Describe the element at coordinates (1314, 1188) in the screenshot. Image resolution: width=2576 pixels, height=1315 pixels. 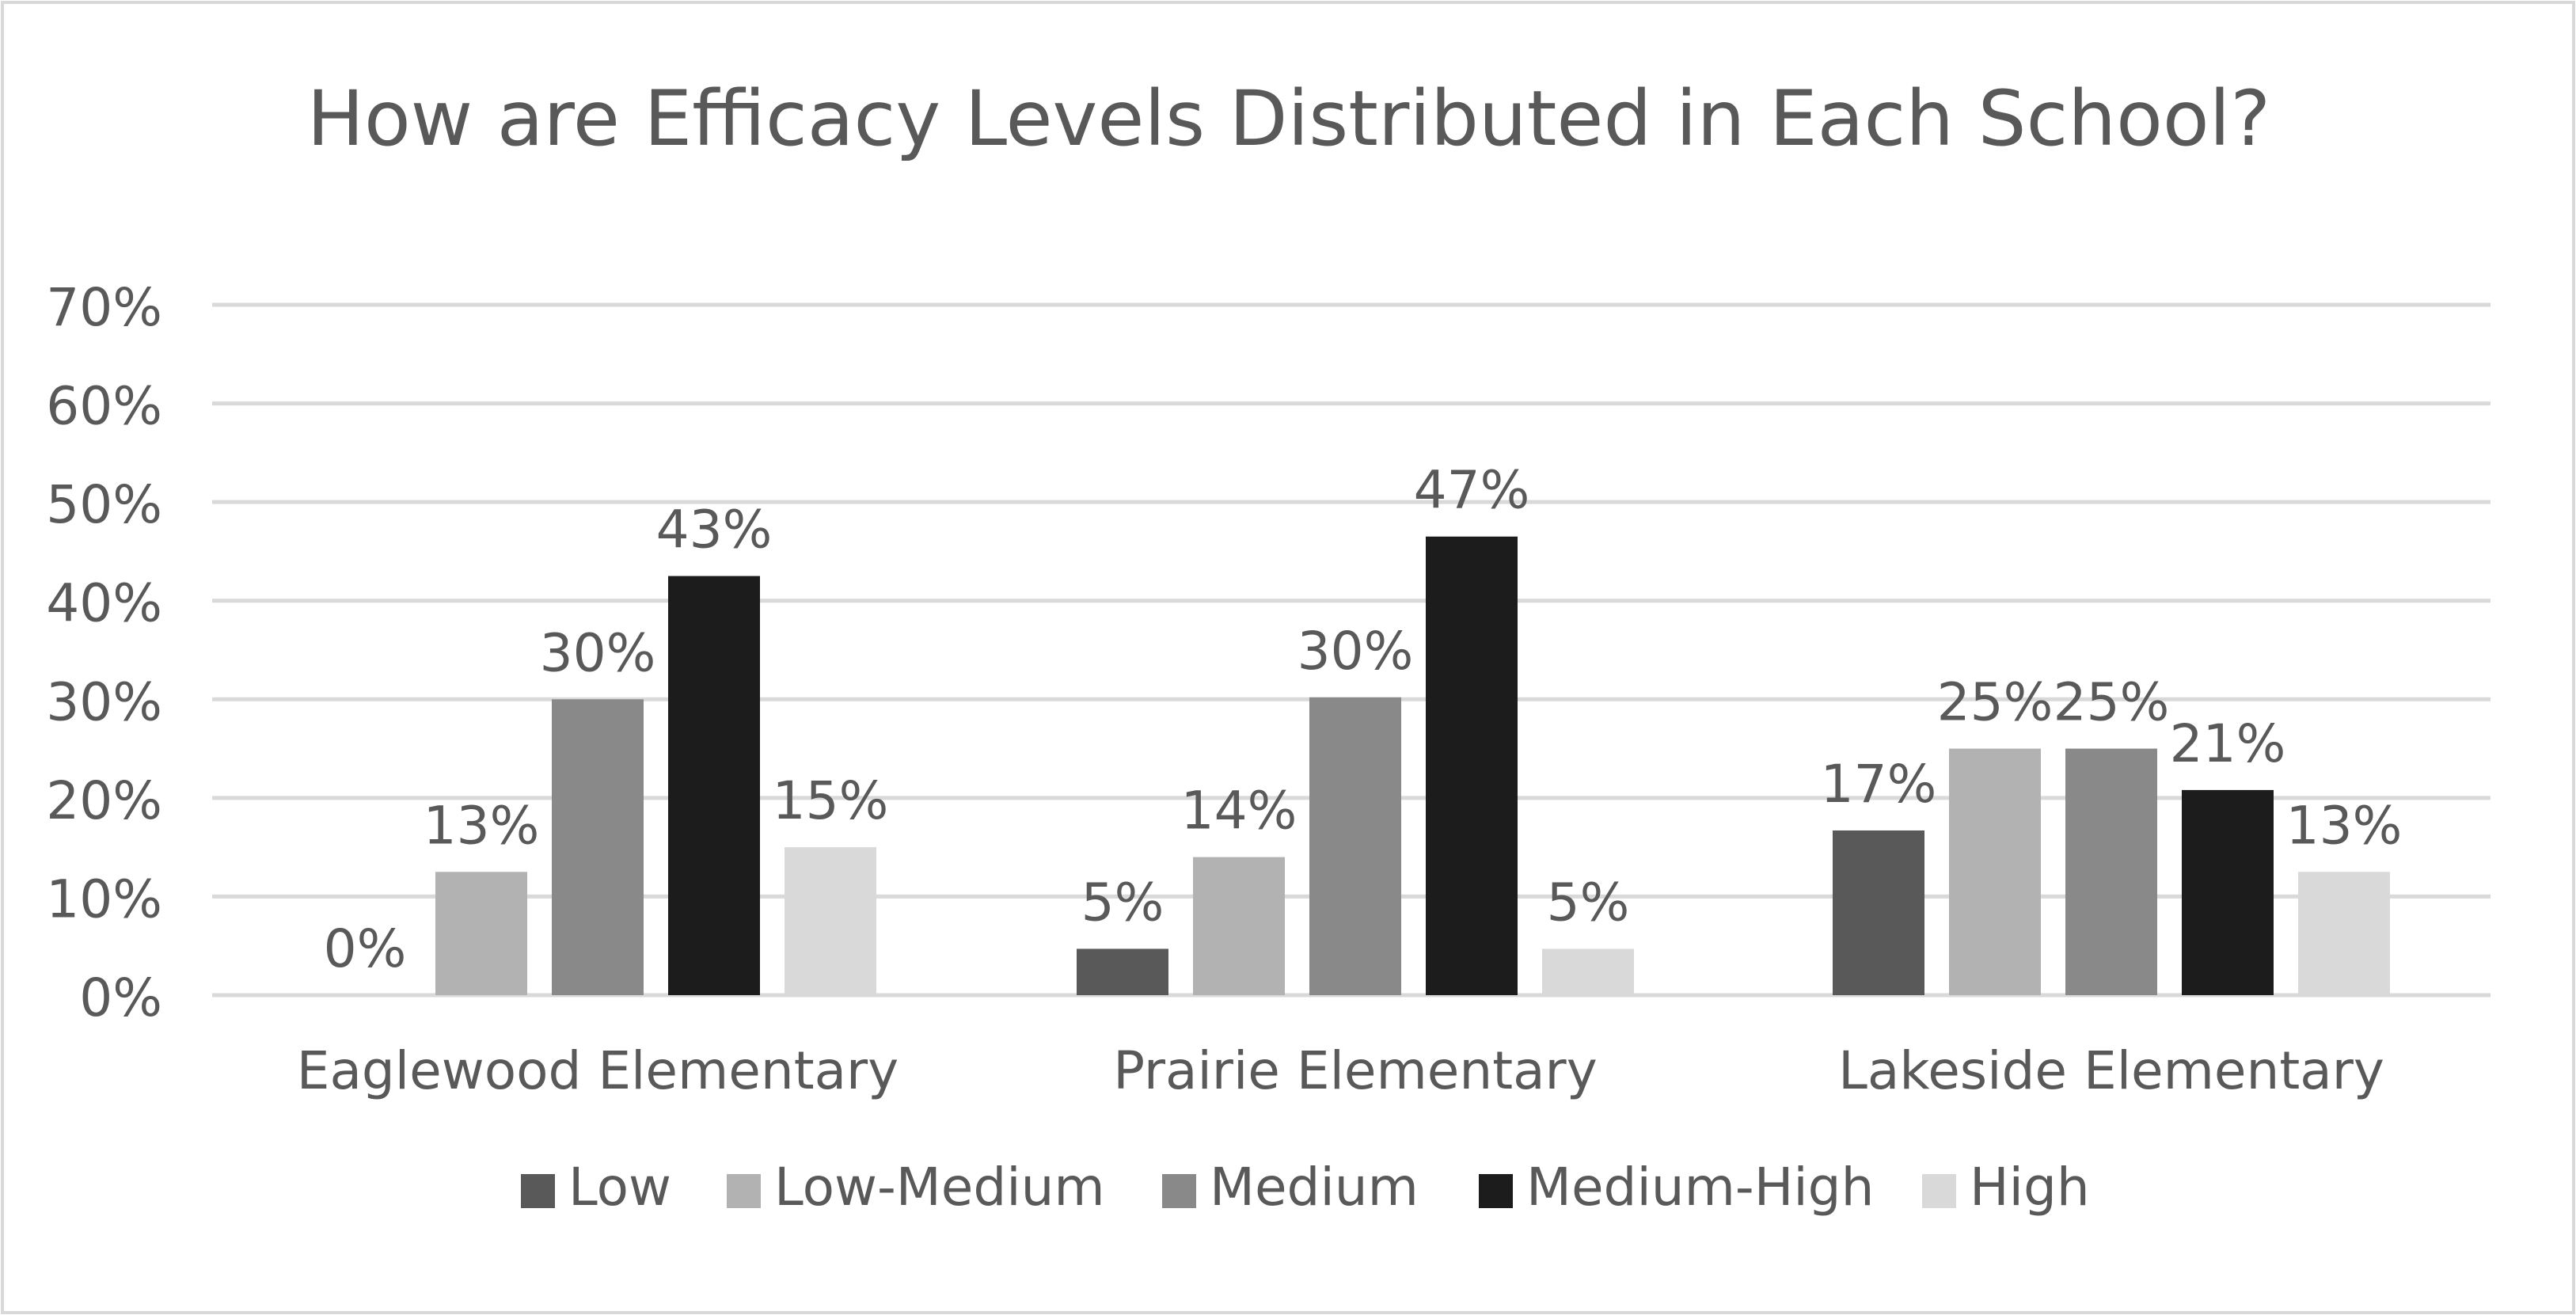
I see `legend-label: Medium` at that location.